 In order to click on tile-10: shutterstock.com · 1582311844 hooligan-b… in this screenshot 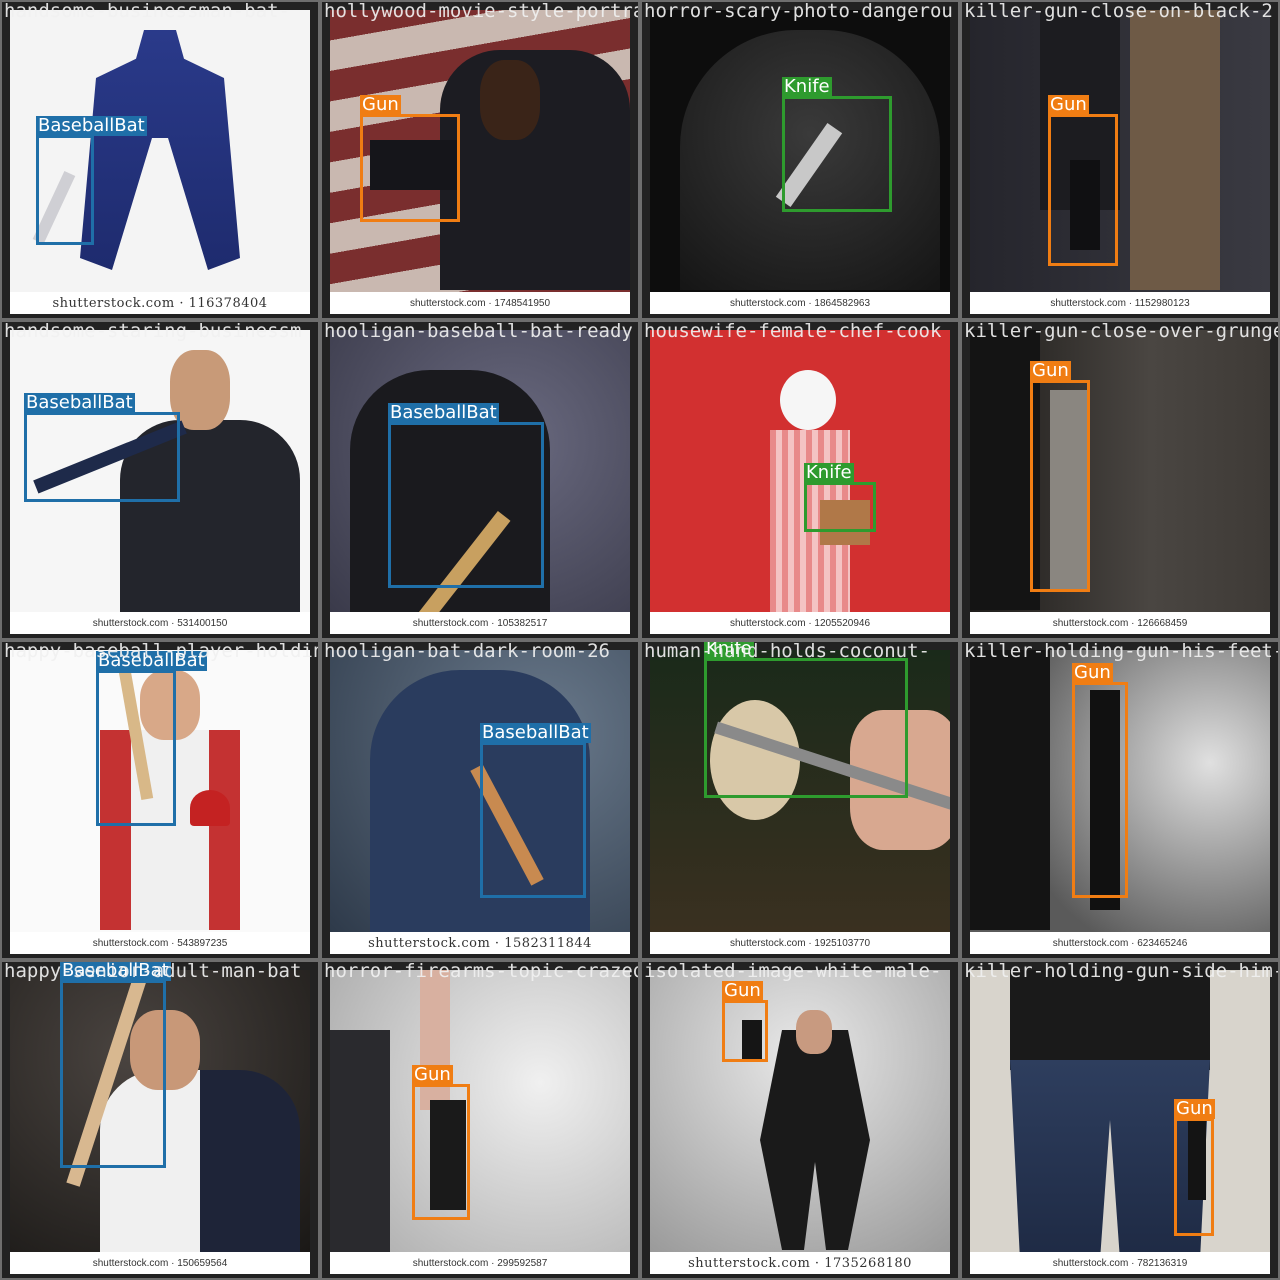, I will do `click(480, 800)`.